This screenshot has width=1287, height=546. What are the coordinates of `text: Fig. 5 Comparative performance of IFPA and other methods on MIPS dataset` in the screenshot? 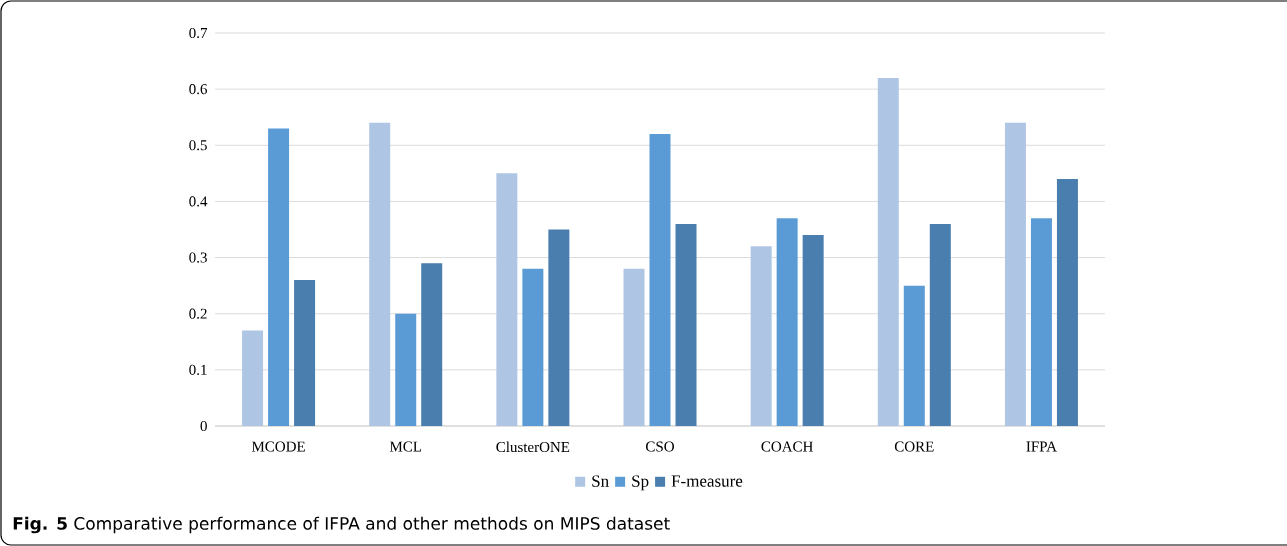 It's located at (341, 525).